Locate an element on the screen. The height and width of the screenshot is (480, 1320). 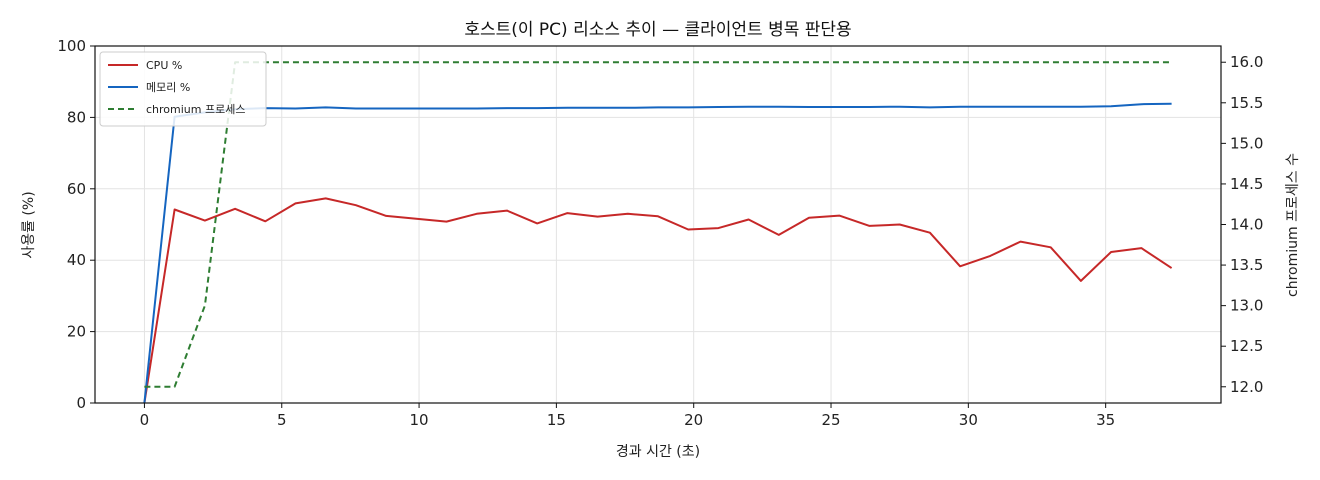
legend-box is located at coordinates (183, 89).